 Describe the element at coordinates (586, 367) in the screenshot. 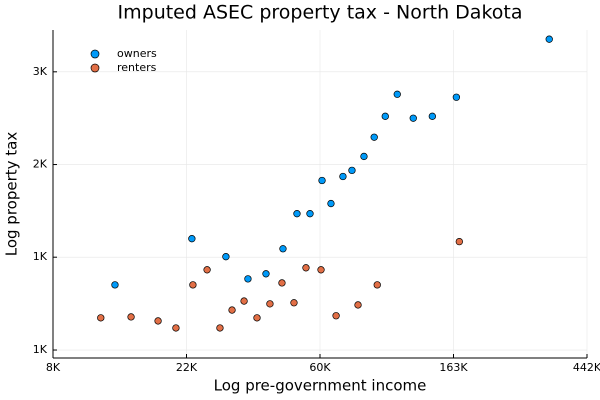

I see `x-tick-label: 442K` at that location.